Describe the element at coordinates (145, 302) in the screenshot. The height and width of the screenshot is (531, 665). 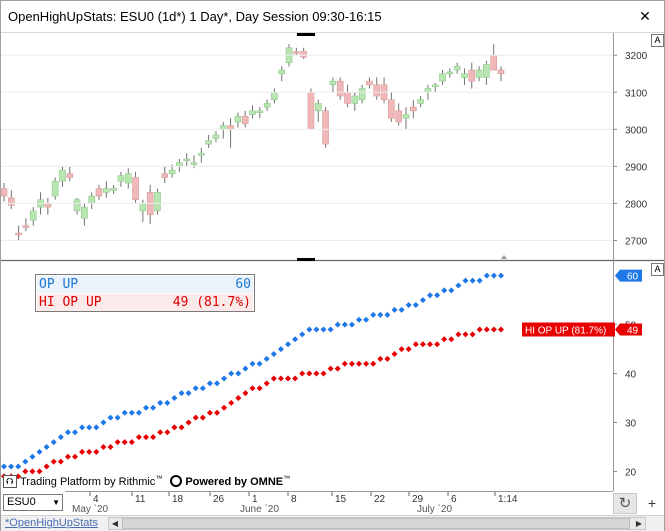
I see `stats-row-hi-op-up: HI OP UP 49 (81.7%)` at that location.